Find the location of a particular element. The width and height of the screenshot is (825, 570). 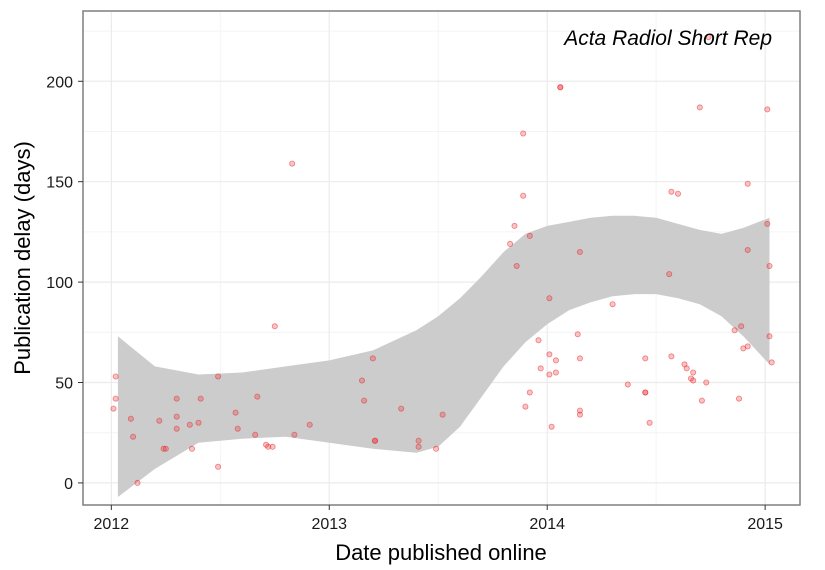

x-tick-label: 2015 is located at coordinates (765, 524).